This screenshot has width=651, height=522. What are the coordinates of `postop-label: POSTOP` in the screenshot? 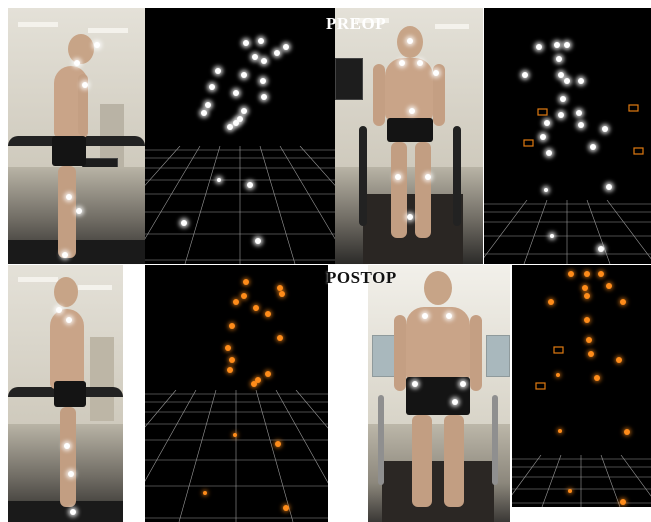 It's located at (361, 277).